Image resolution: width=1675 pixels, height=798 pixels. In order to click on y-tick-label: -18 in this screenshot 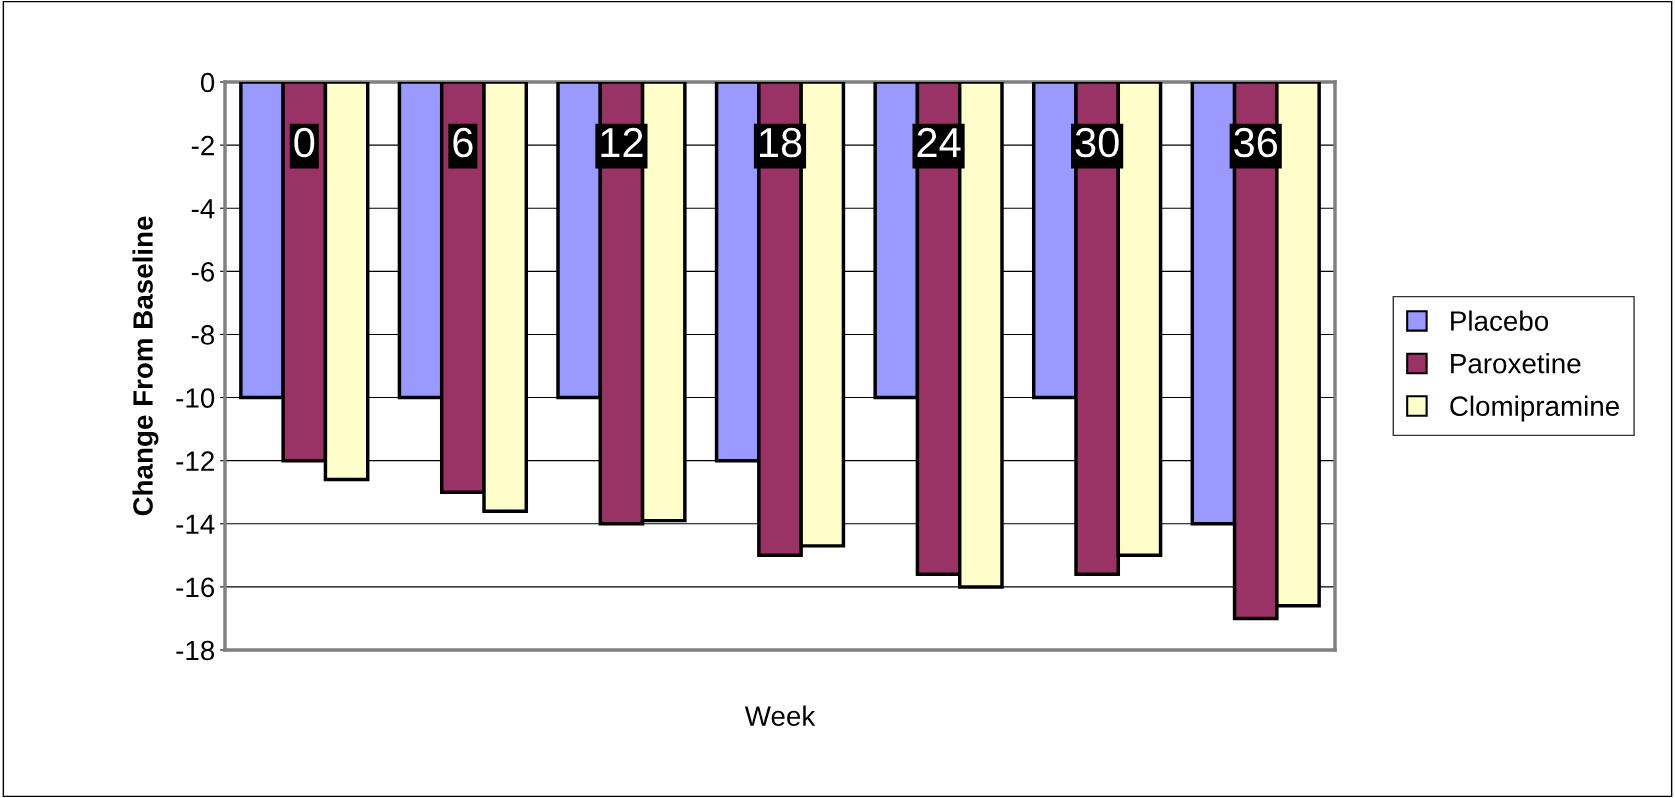, I will do `click(195, 650)`.